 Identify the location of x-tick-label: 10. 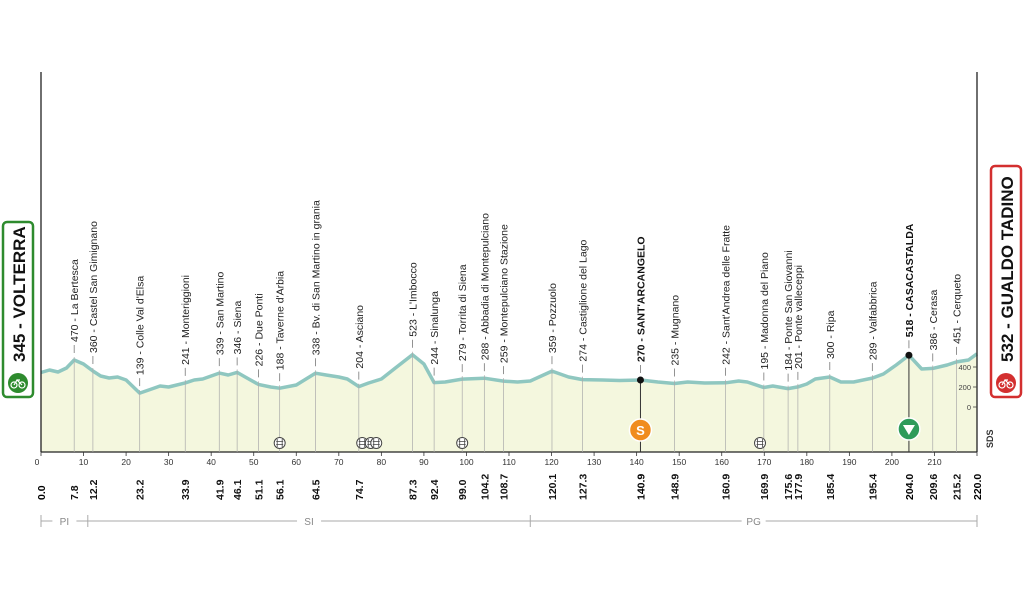
(84, 462).